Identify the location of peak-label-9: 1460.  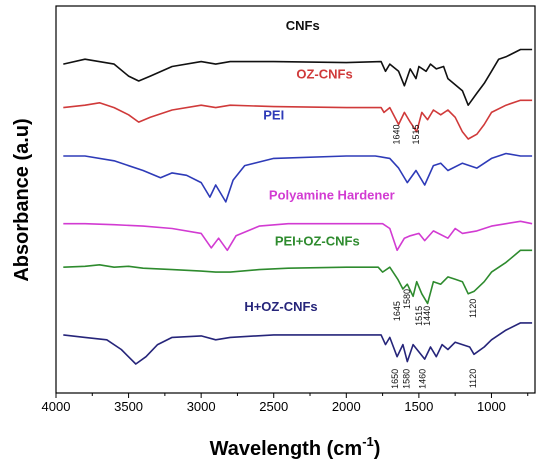
(422, 379).